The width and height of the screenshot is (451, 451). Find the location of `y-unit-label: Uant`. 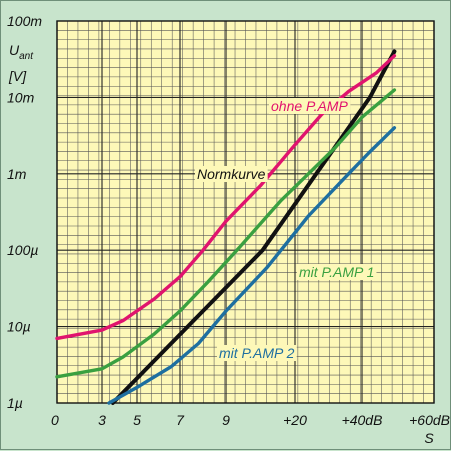

y-unit-label: Uant is located at coordinates (21, 52).